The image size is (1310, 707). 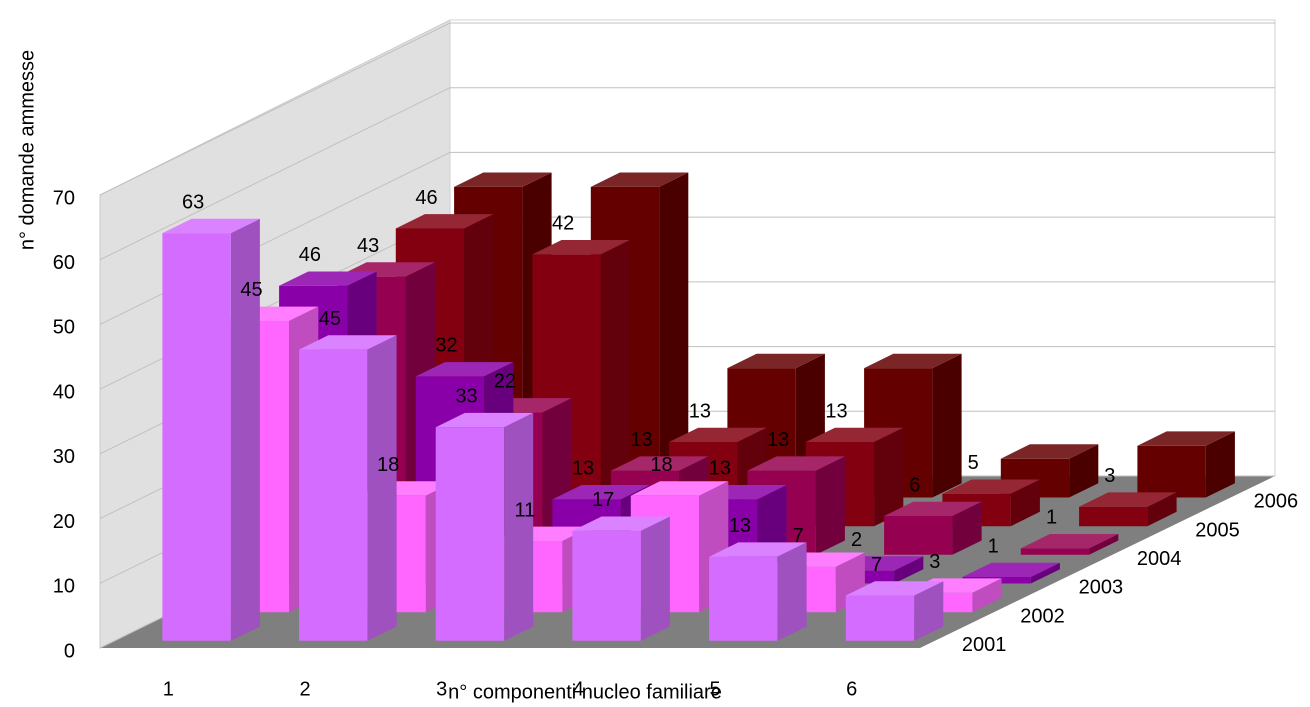 I want to click on data-label: 33, so click(x=466, y=397).